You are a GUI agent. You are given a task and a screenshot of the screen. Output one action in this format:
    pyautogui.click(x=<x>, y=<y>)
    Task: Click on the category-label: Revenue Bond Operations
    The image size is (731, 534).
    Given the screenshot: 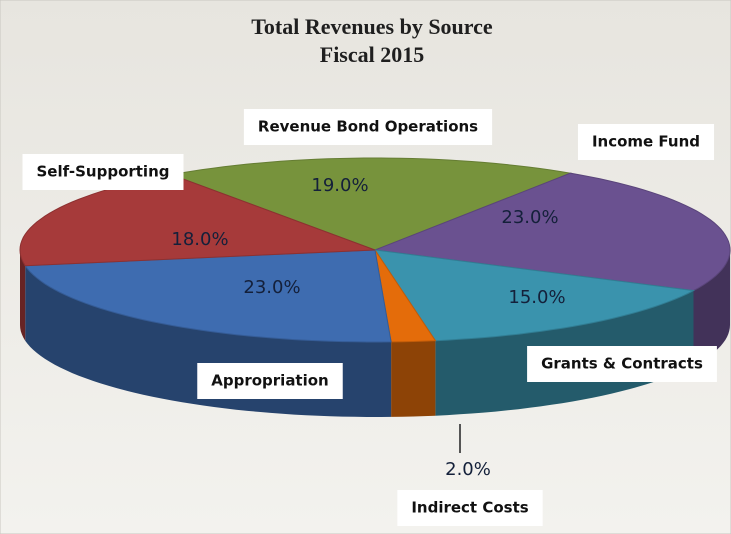 What is the action you would take?
    pyautogui.click(x=368, y=127)
    